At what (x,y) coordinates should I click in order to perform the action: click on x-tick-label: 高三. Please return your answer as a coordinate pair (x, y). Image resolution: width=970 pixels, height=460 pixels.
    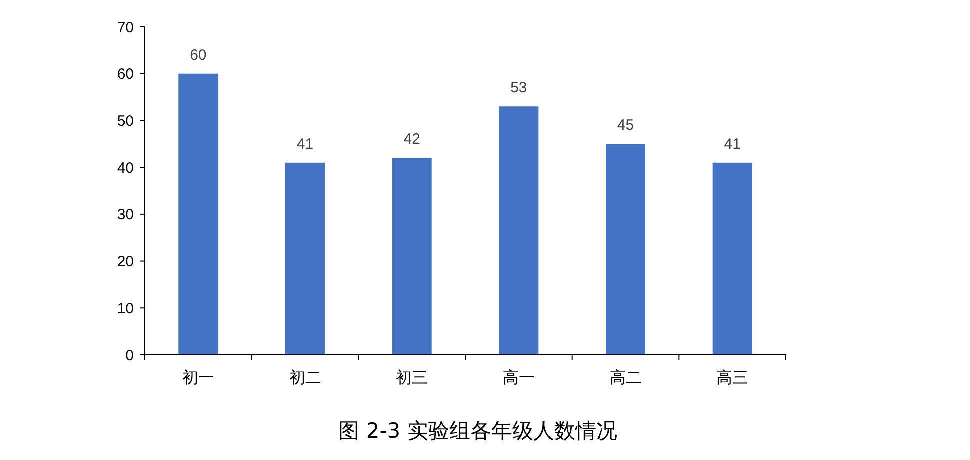
    Looking at the image, I should click on (732, 377).